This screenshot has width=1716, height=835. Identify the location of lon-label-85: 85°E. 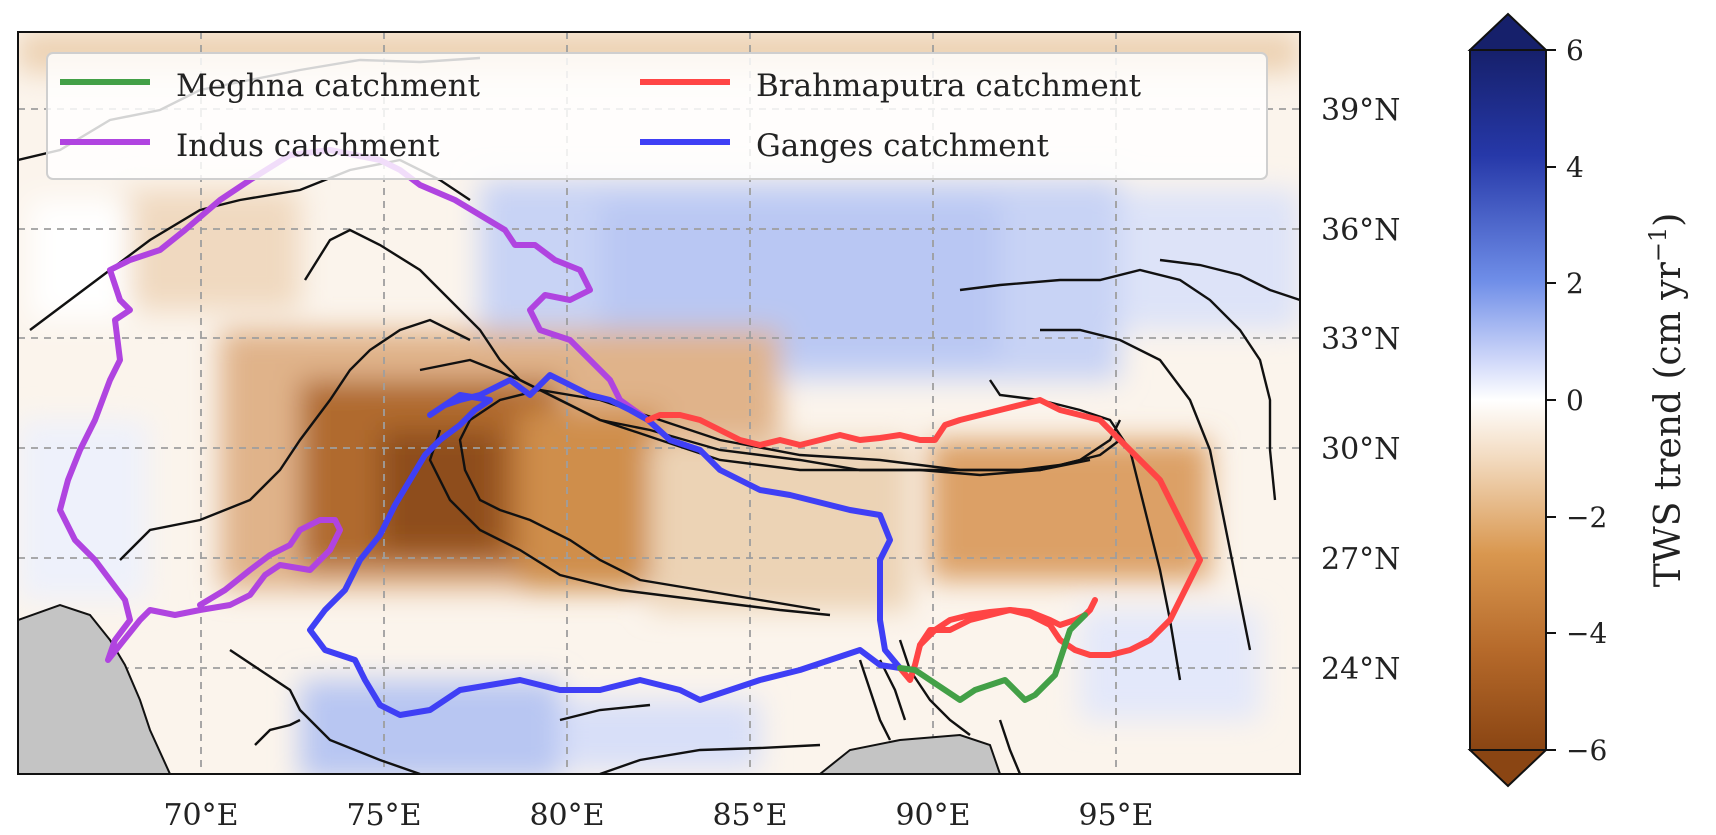
(749, 815).